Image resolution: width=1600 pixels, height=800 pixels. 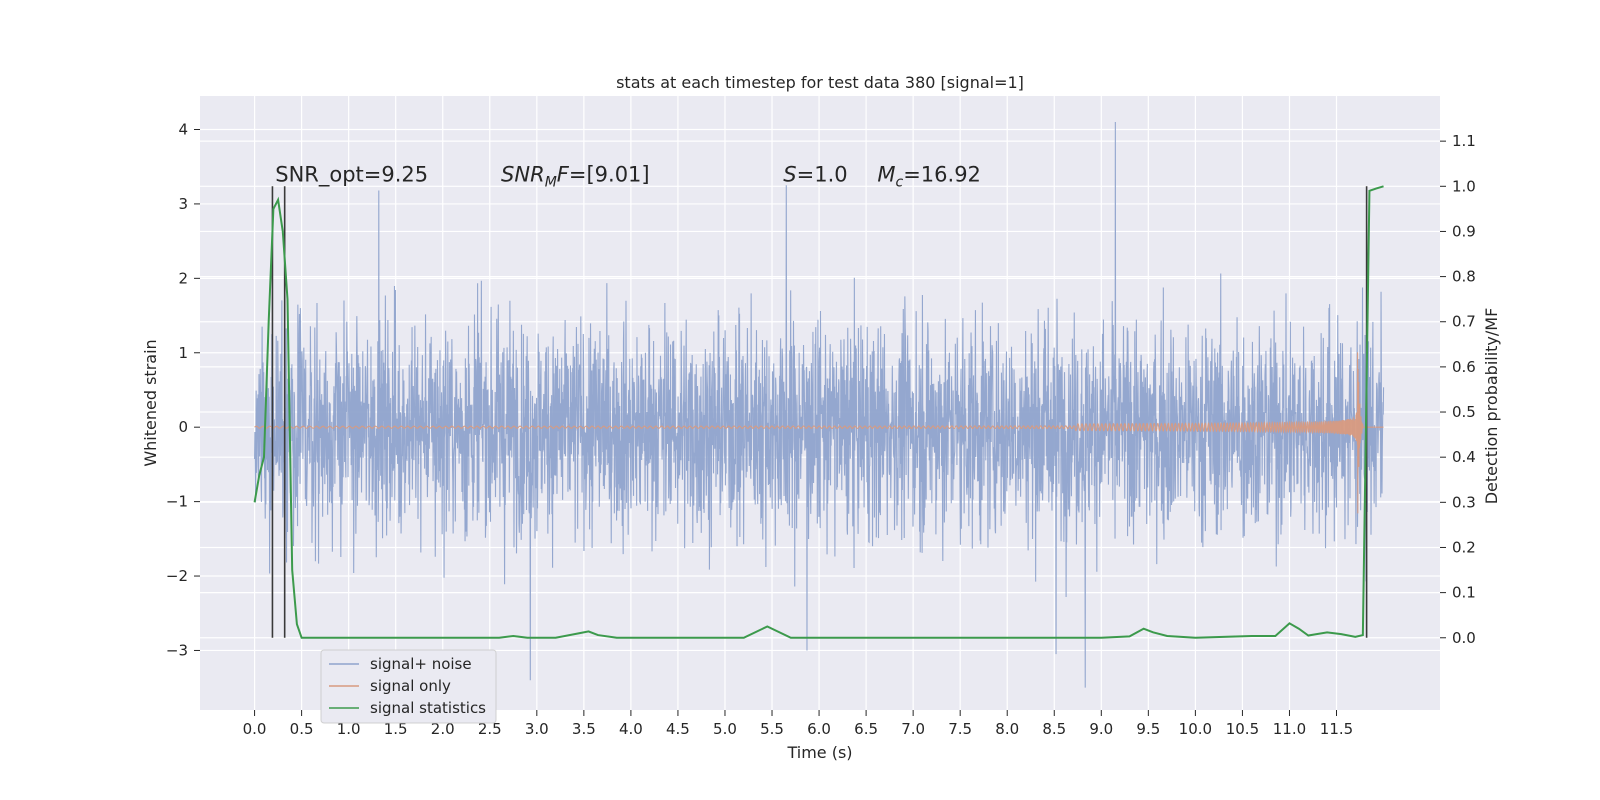 What do you see at coordinates (177, 576) in the screenshot?
I see `y-left-tick-label: −2` at bounding box center [177, 576].